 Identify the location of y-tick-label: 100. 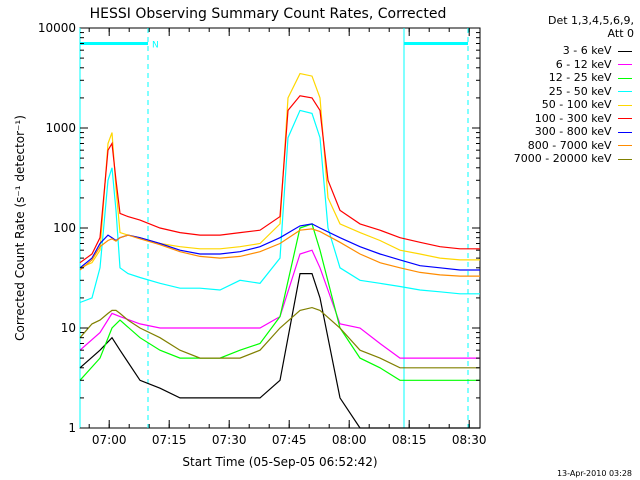
(64, 228).